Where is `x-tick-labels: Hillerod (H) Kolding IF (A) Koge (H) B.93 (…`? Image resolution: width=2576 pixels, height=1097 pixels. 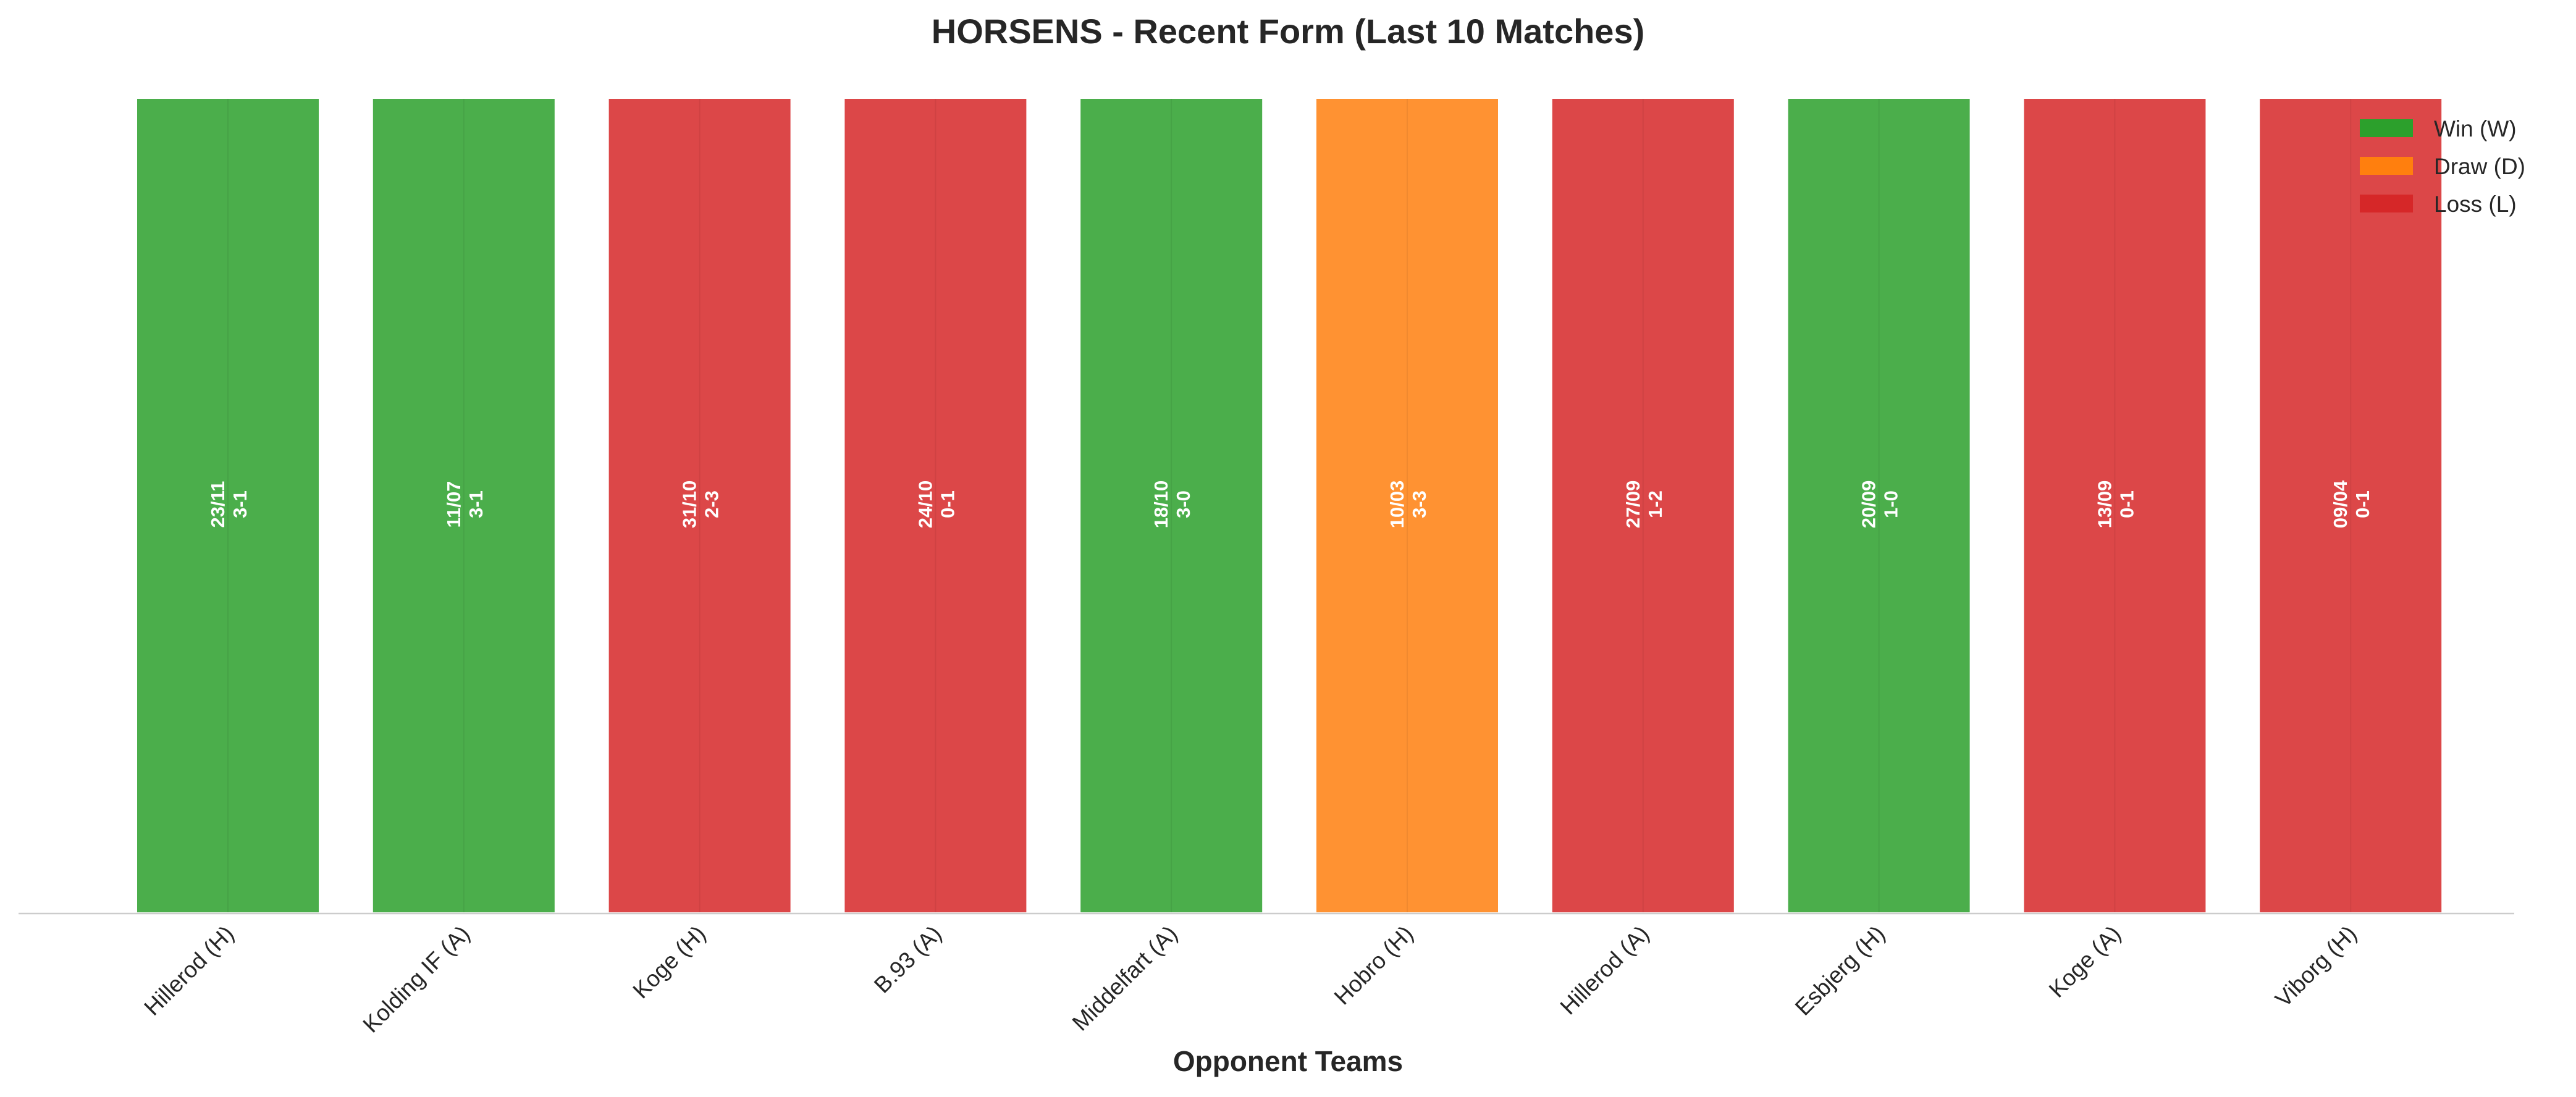 x-tick-labels: Hillerod (H) Kolding IF (A) Koge (H) B.93 (… is located at coordinates (1250, 980).